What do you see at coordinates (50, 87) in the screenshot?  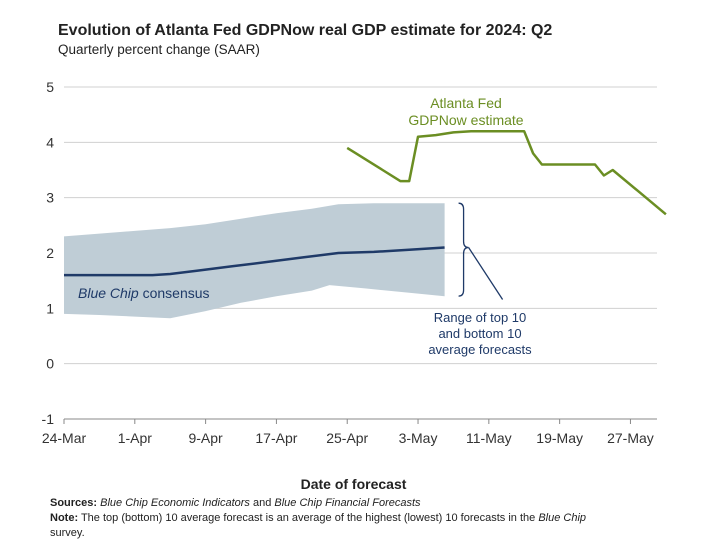 I see `y-tick-label: 5` at bounding box center [50, 87].